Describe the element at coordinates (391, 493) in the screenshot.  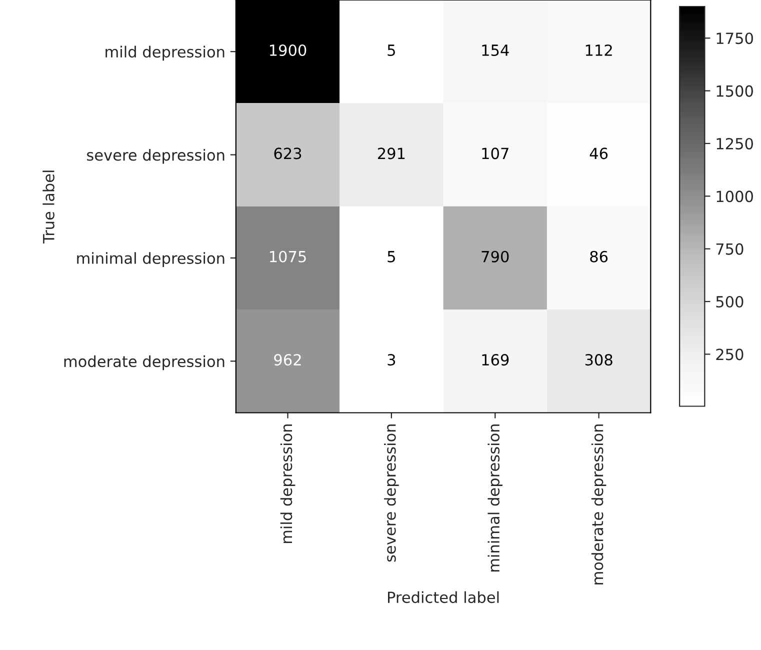
I see `x-tick-label: severe depression` at that location.